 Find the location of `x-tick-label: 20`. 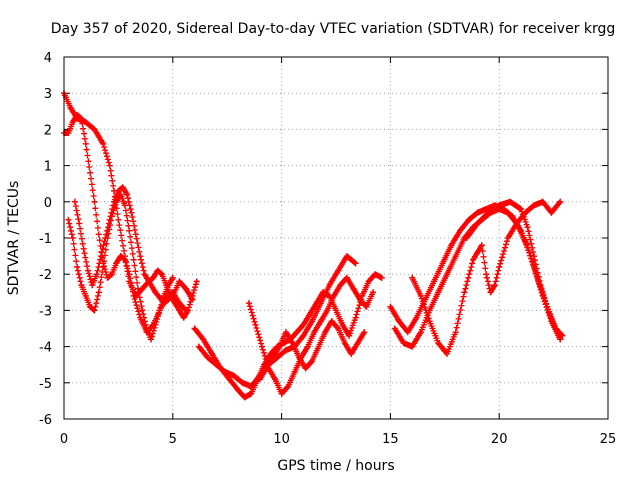

x-tick-label: 20 is located at coordinates (499, 439).